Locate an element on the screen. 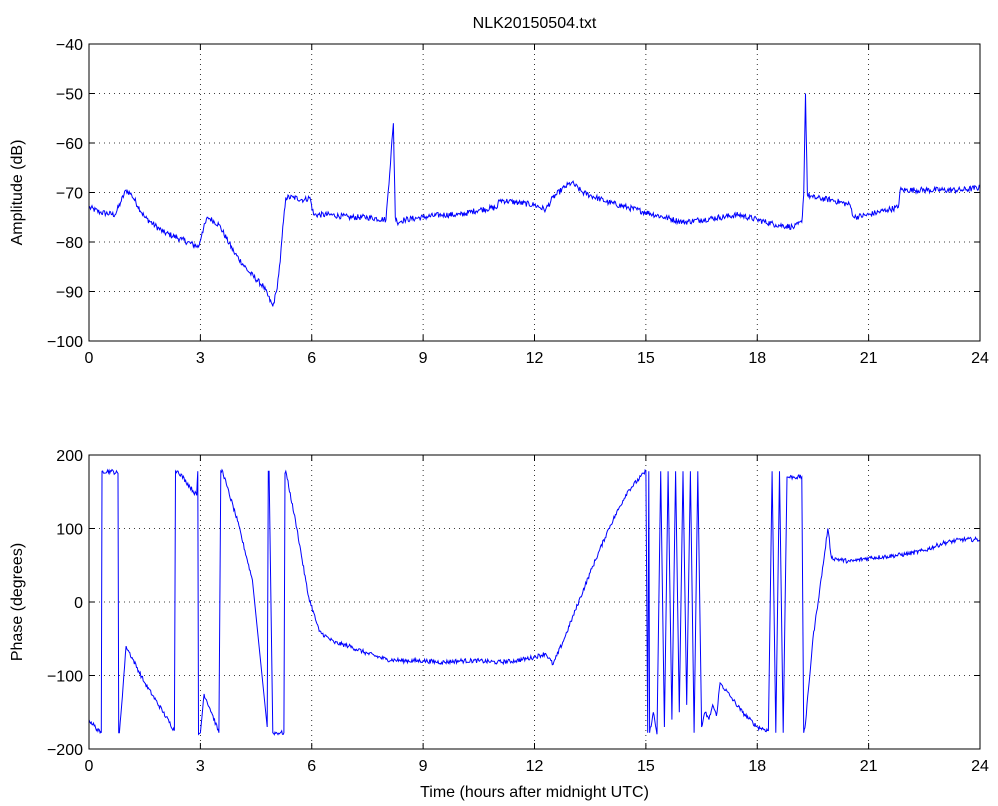 This screenshot has height=806, width=998. y-tick-label: −90 is located at coordinates (69, 293).